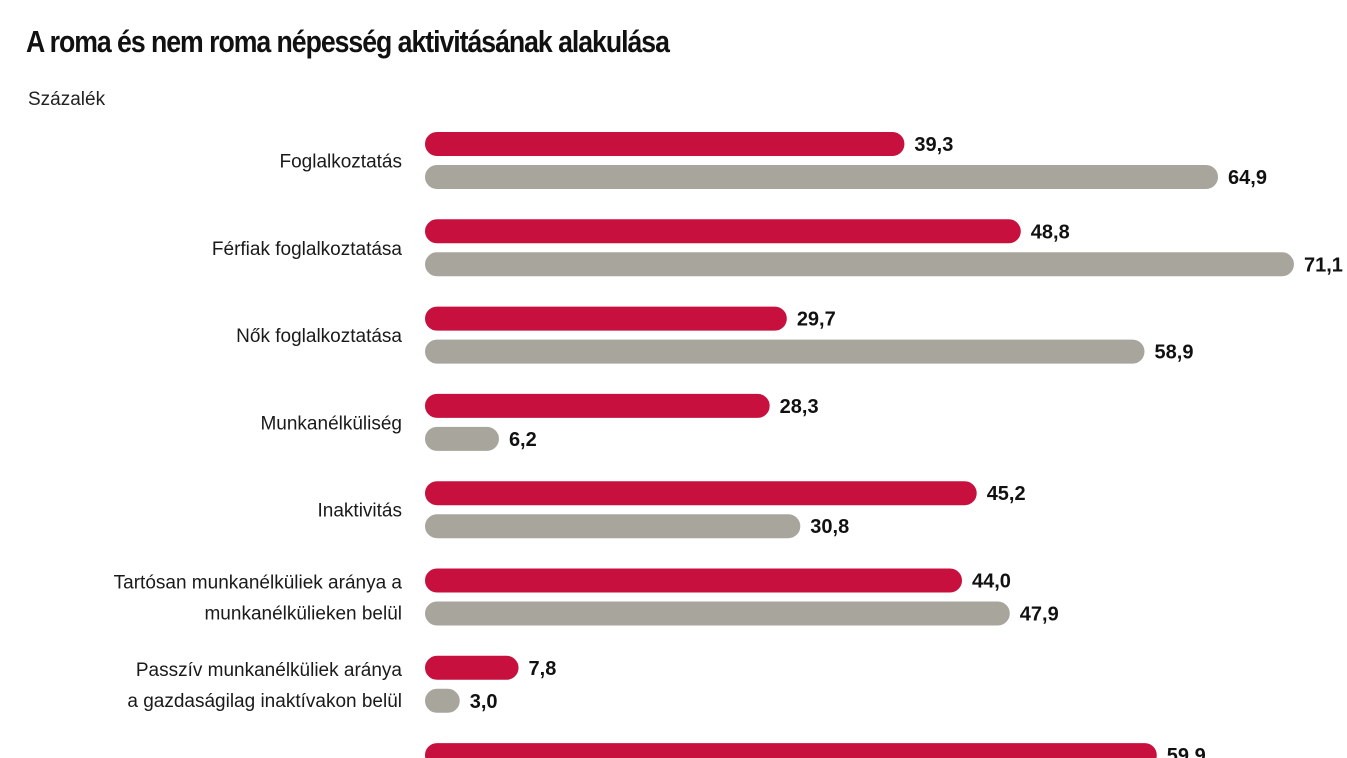  I want to click on category-label: Munkanélküliség, so click(331, 423).